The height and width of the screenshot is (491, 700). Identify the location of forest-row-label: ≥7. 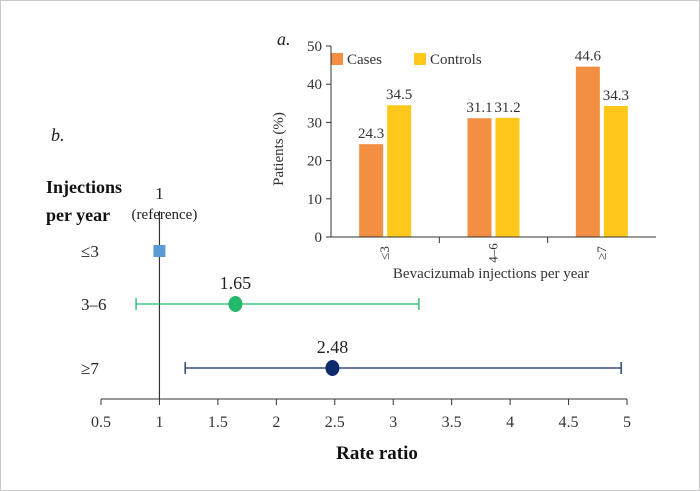
(90, 368).